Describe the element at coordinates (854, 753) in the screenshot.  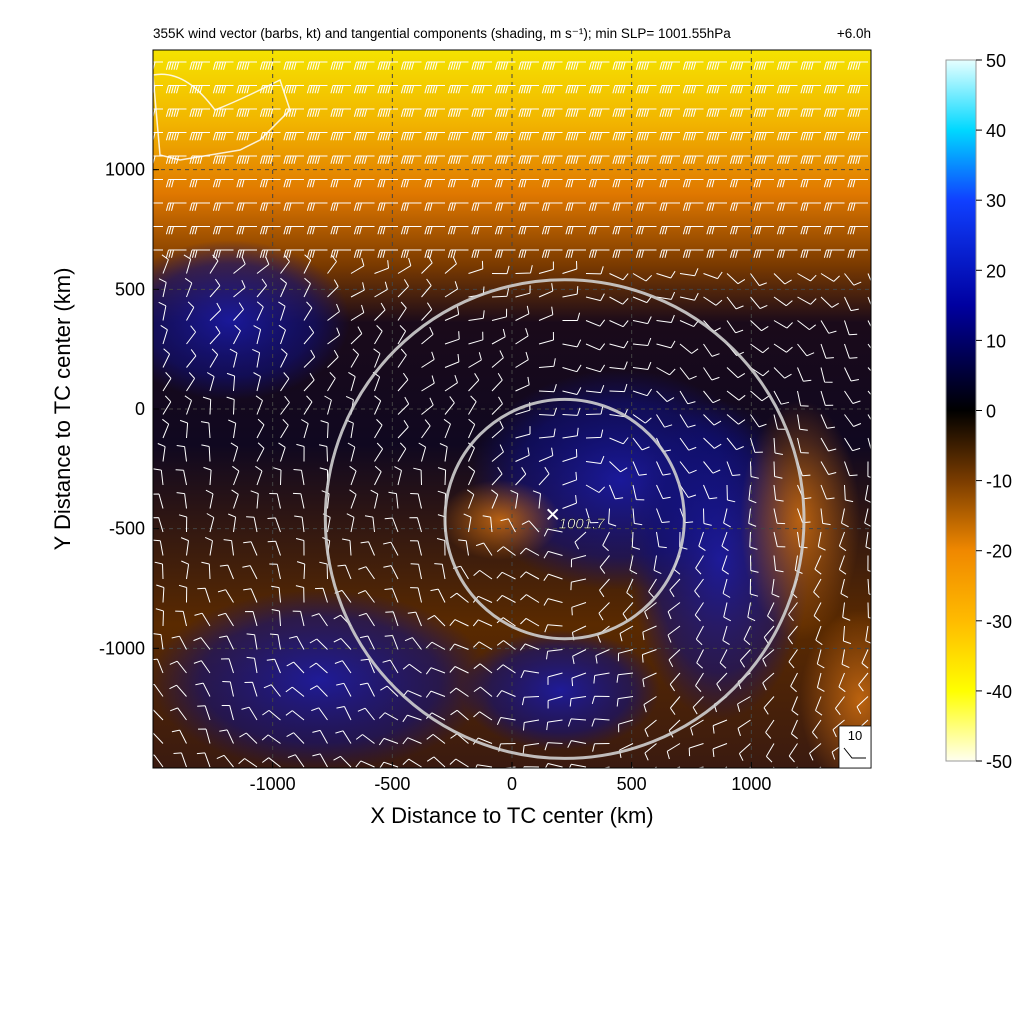
I see `reference-barb-glyph` at that location.